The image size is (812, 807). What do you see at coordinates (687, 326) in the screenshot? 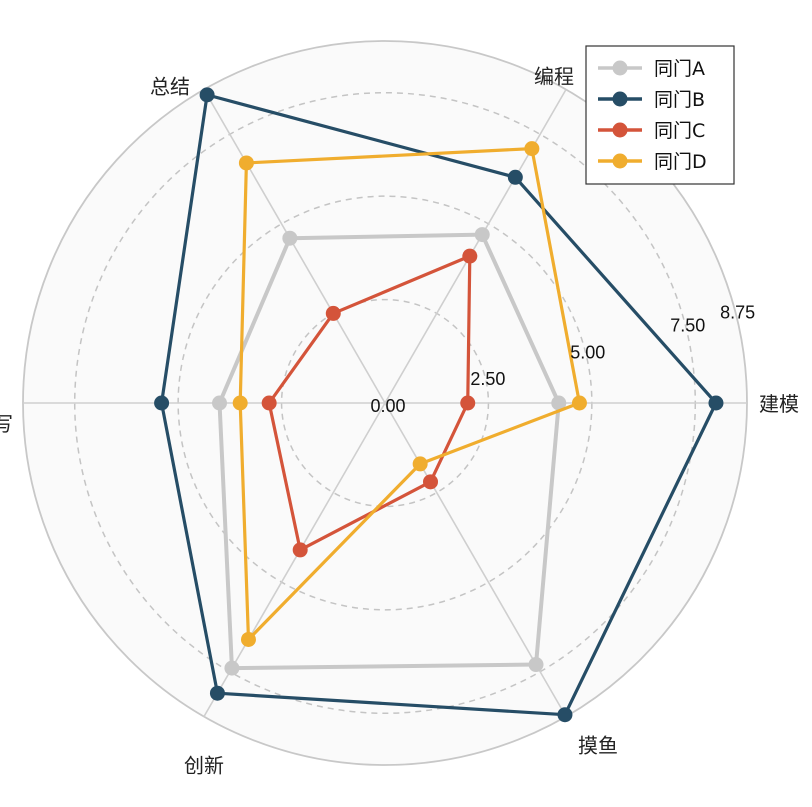
I see `radial-tick-label: 7.50` at bounding box center [687, 326].